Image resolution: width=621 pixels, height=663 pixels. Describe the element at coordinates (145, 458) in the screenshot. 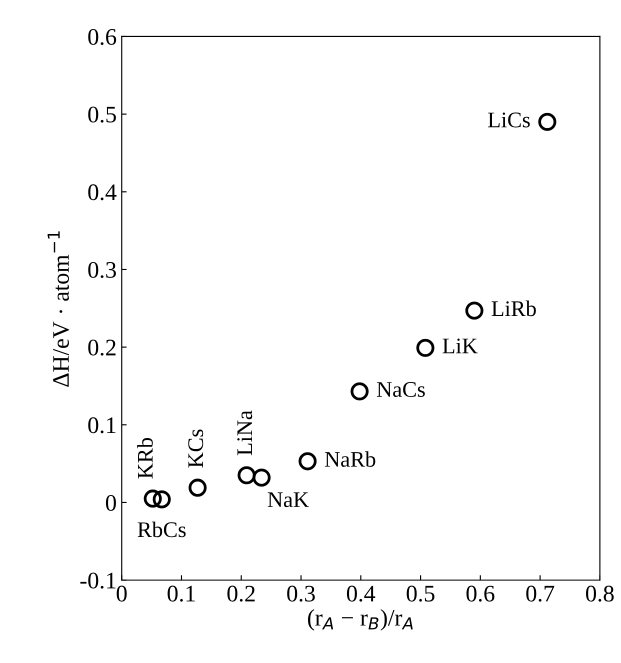

I see `annotation: KRb` at that location.